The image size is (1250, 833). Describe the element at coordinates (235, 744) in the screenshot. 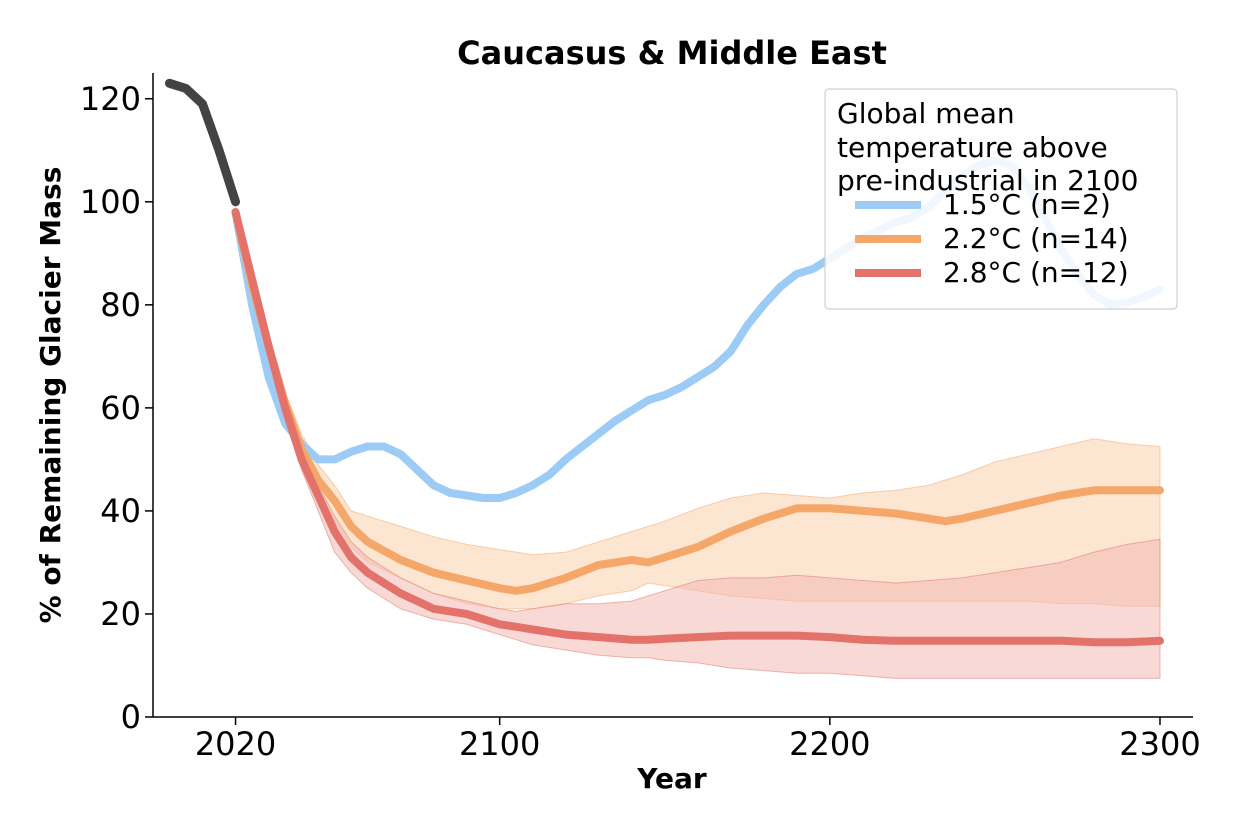

I see `x-tick-label: 2020` at that location.